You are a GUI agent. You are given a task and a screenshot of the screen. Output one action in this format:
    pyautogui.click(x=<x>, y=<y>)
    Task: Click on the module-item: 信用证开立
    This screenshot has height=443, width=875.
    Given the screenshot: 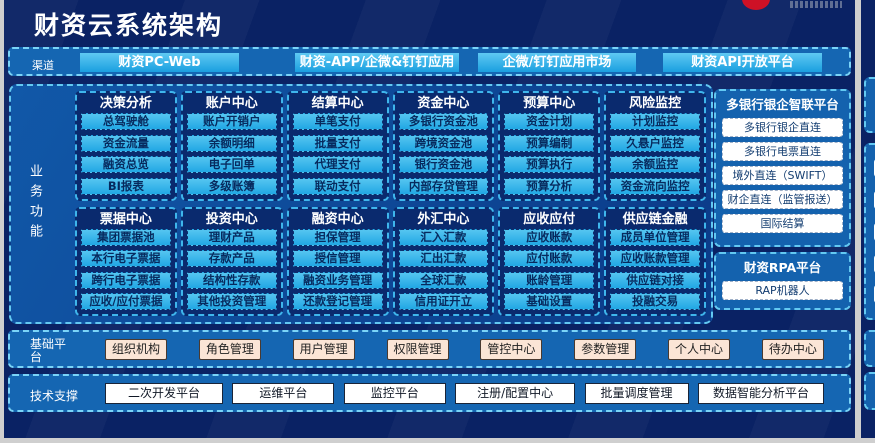 What is the action you would take?
    pyautogui.click(x=443, y=301)
    